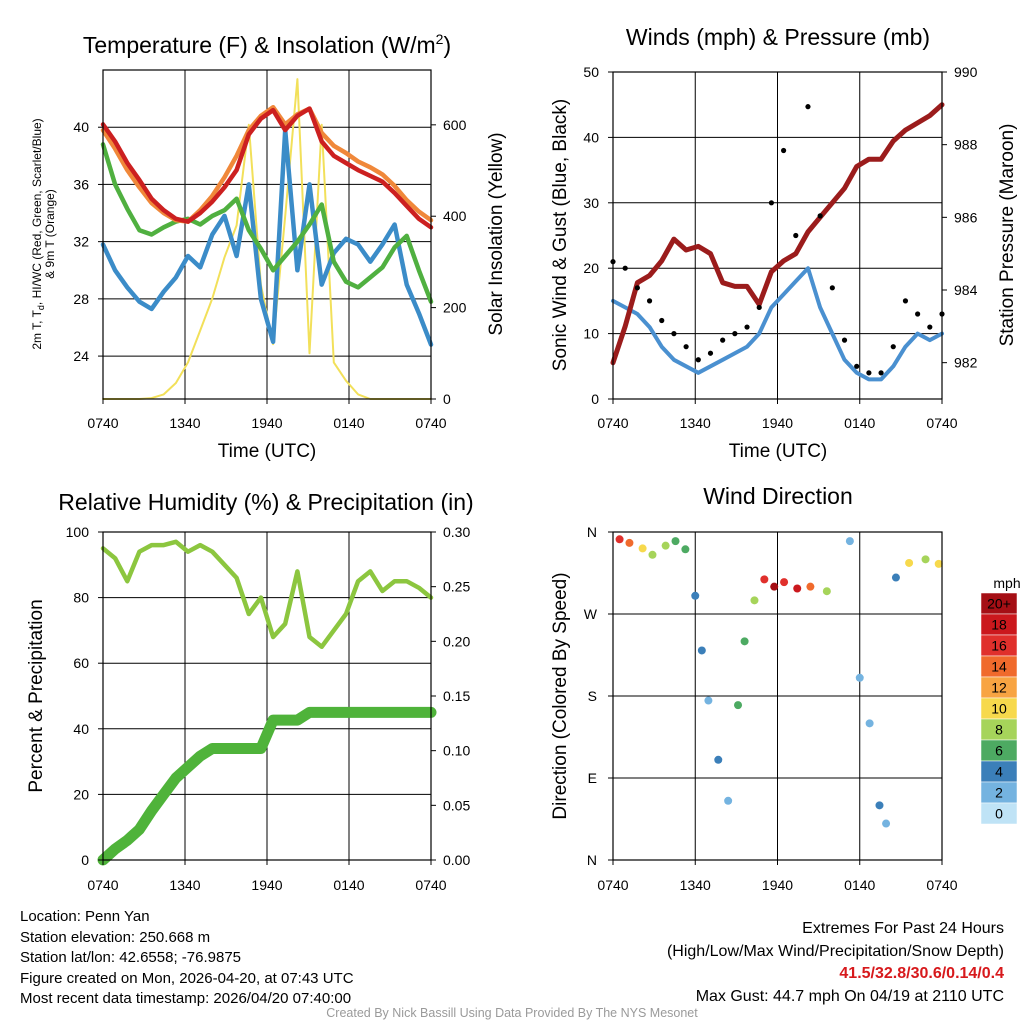 The image size is (1024, 1024). What do you see at coordinates (966, 217) in the screenshot?
I see `y2-tick-label: 986` at bounding box center [966, 217].